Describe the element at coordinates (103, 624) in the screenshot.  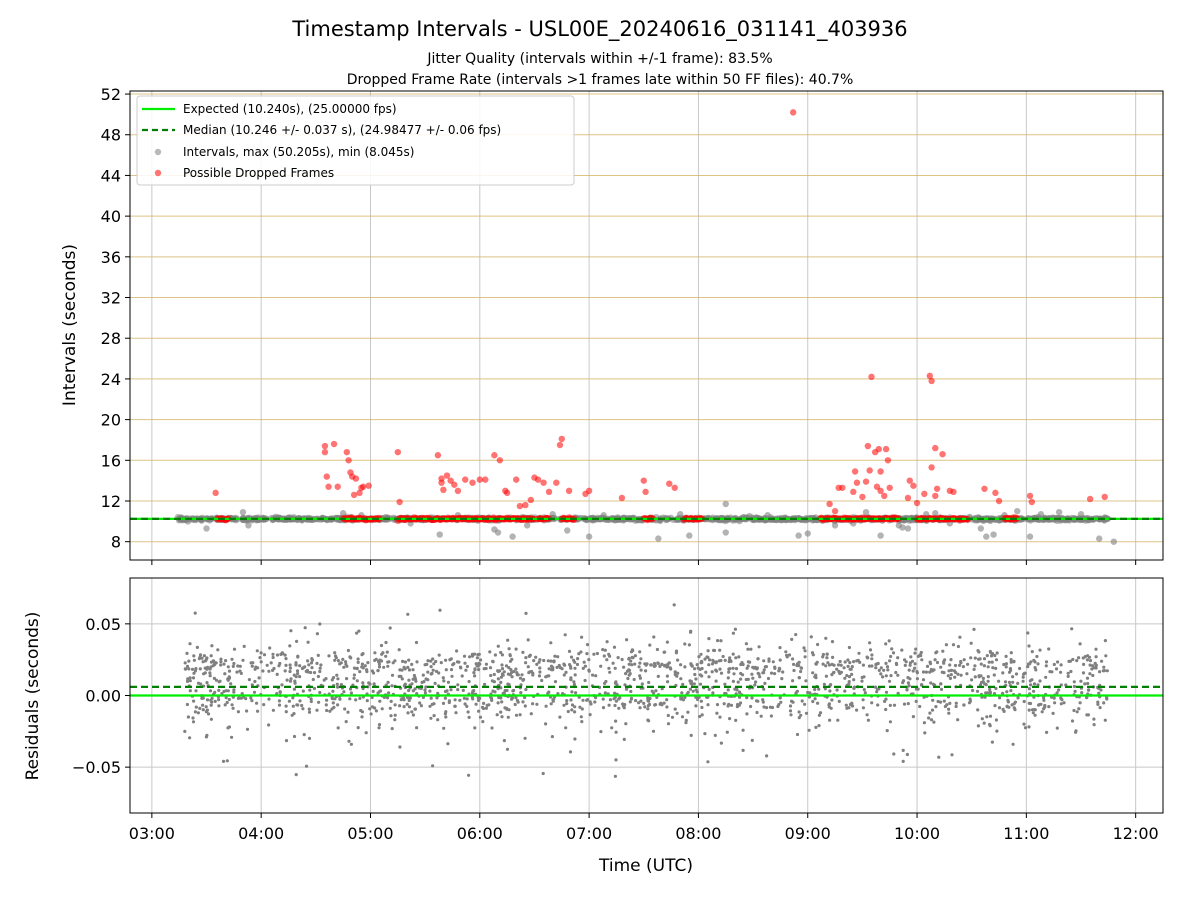
I see `bottom-ytick-label: 0.05` at that location.